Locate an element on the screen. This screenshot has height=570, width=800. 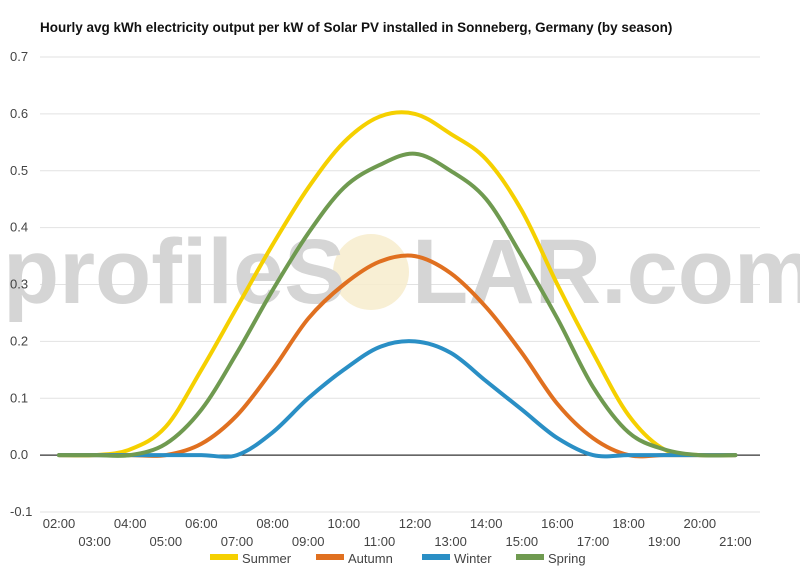
x-tick-label: 07:00 is located at coordinates (237, 541).